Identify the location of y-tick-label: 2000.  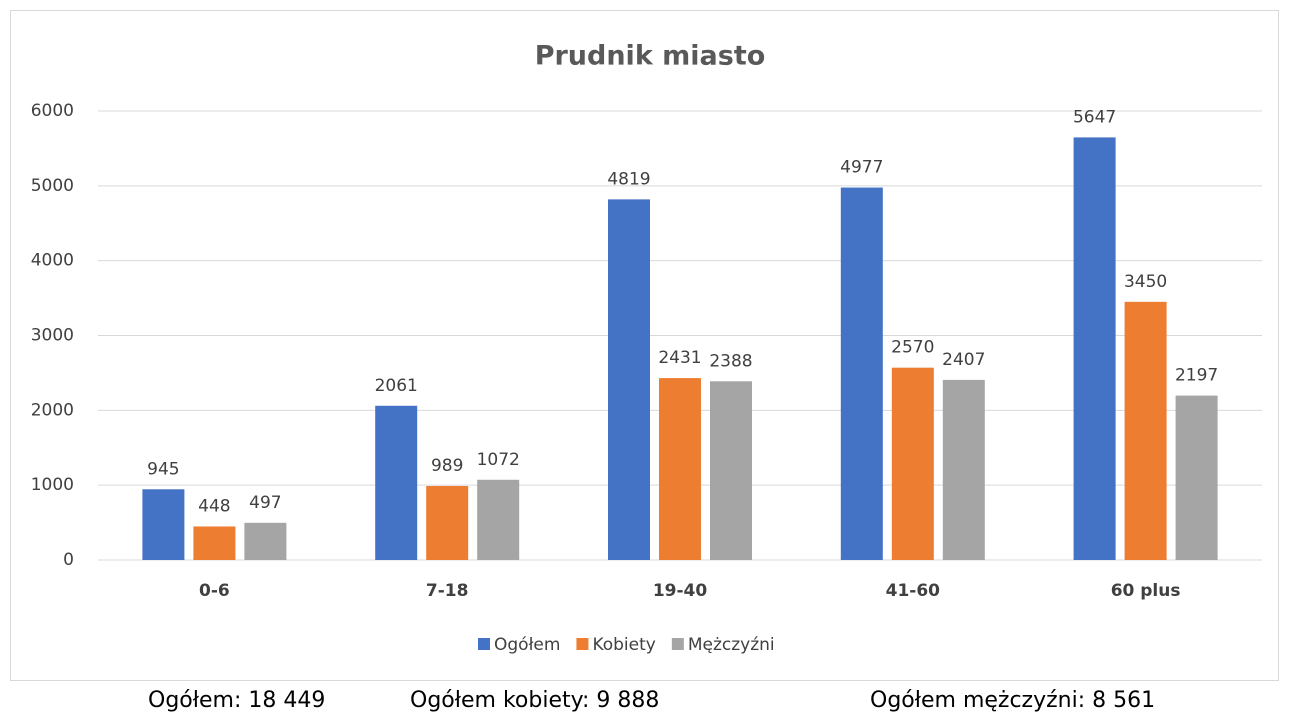
(52, 410).